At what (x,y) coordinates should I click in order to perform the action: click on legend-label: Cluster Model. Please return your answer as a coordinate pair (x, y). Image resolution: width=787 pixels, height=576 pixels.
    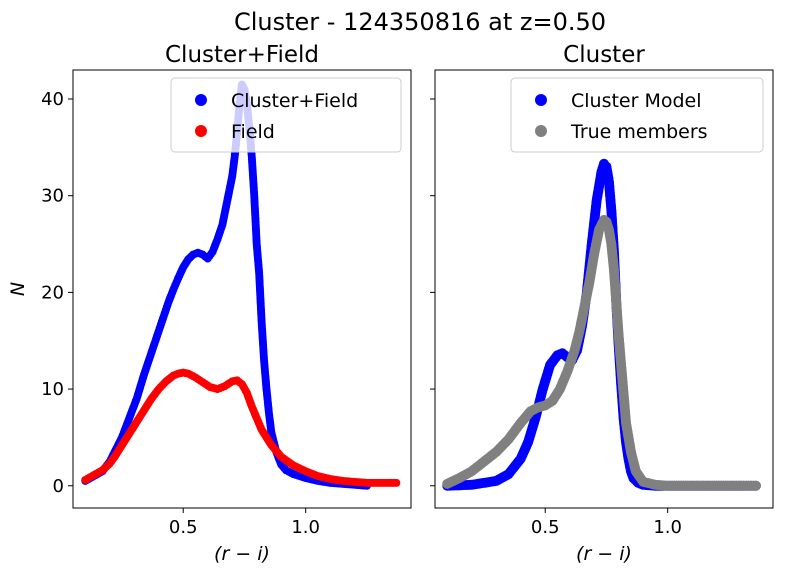
    Looking at the image, I should click on (636, 101).